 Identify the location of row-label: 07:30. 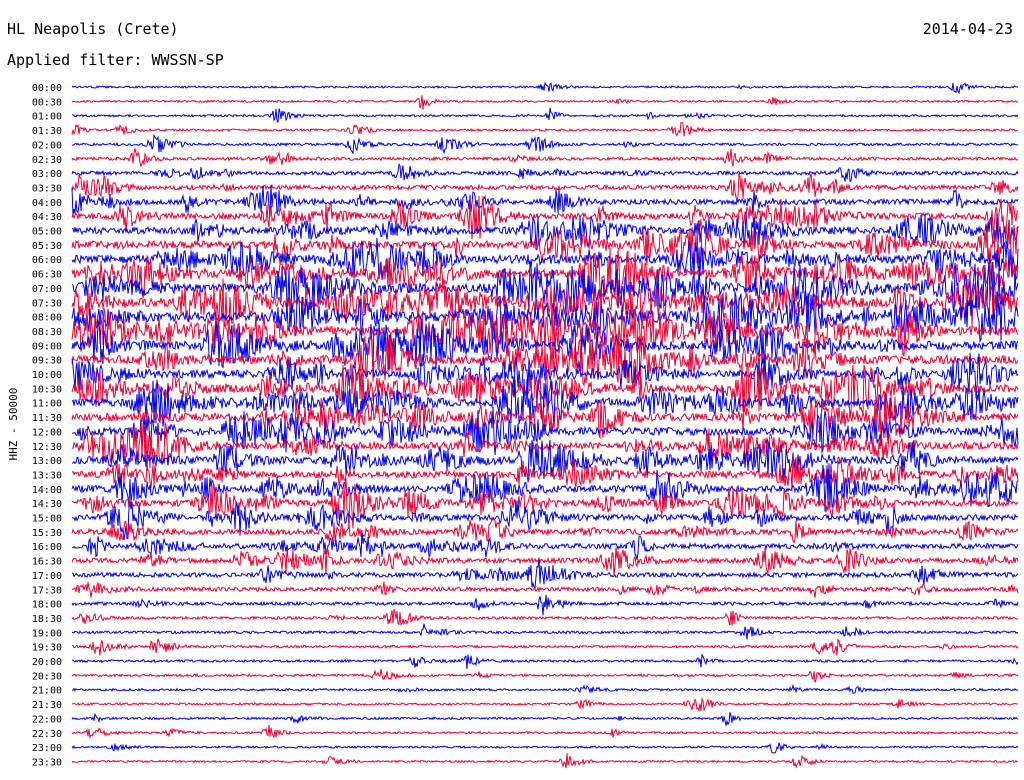
(47, 303).